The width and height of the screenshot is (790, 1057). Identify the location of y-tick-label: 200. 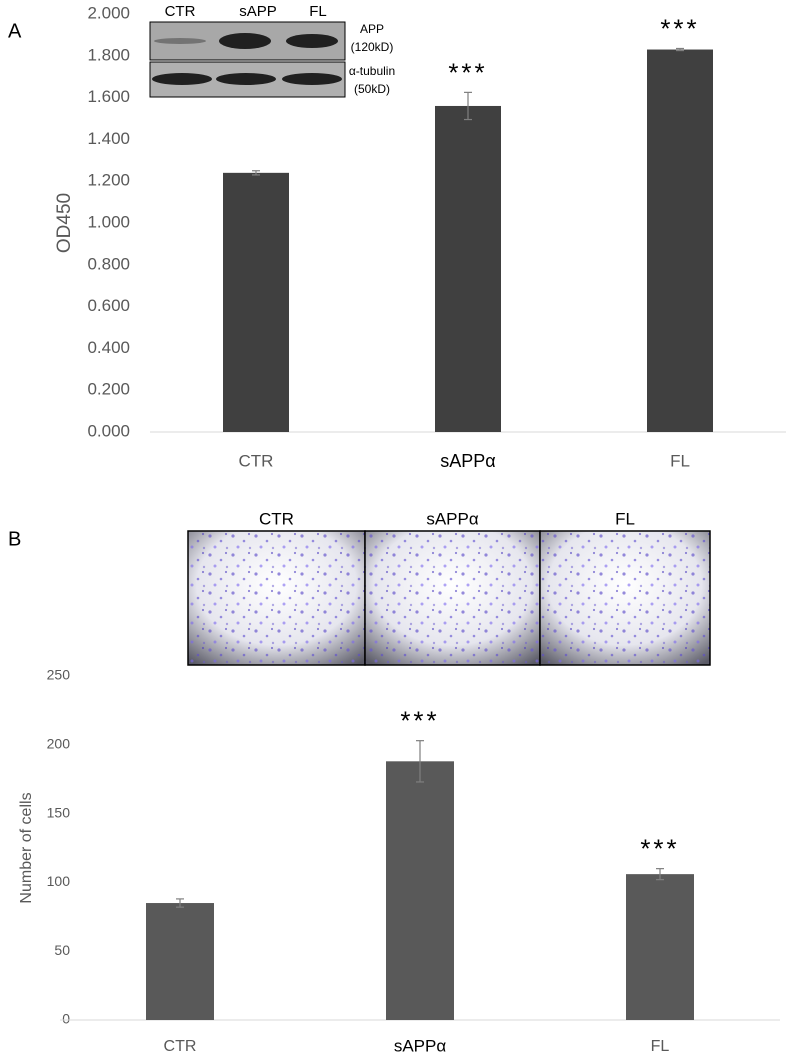
(59, 744).